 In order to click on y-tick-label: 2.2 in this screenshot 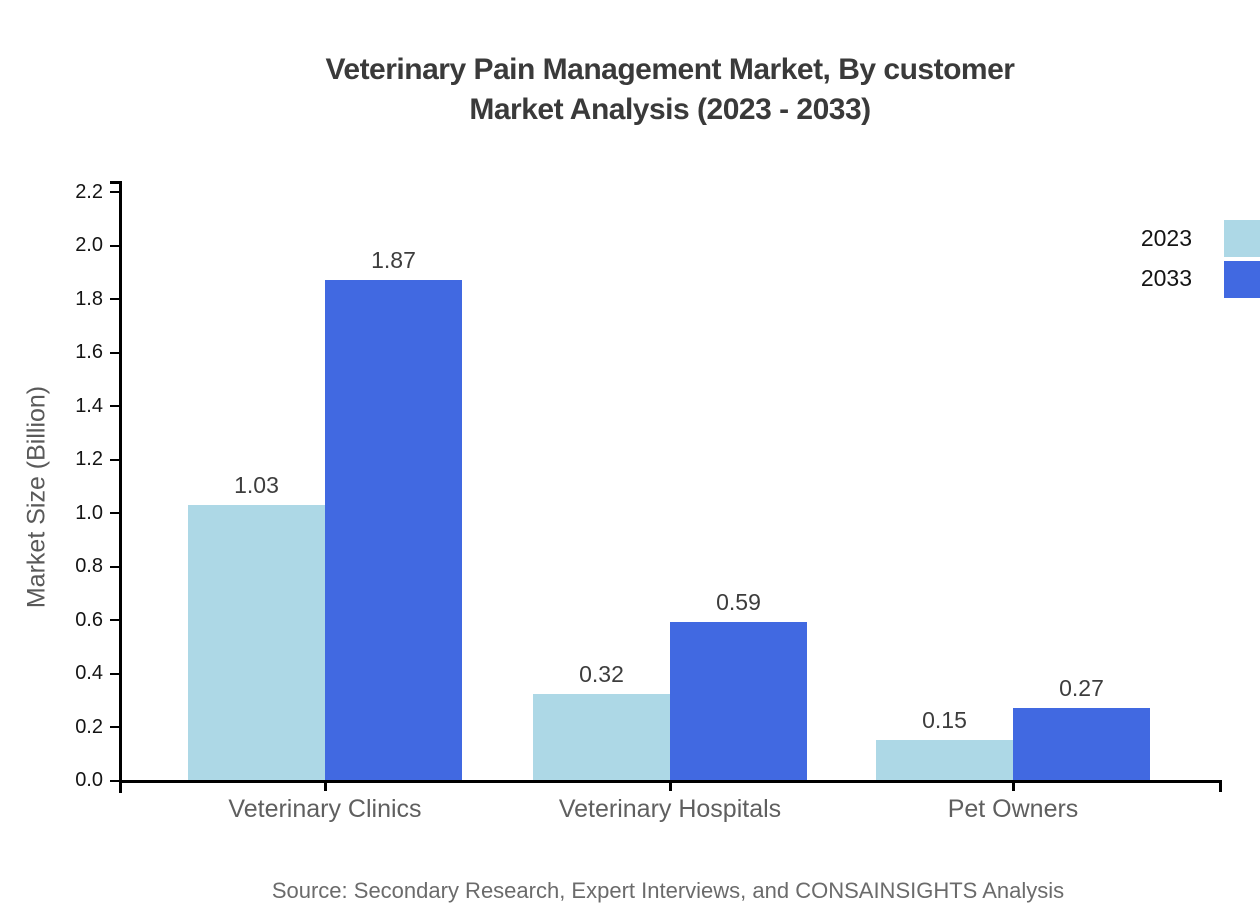, I will do `click(89, 191)`.